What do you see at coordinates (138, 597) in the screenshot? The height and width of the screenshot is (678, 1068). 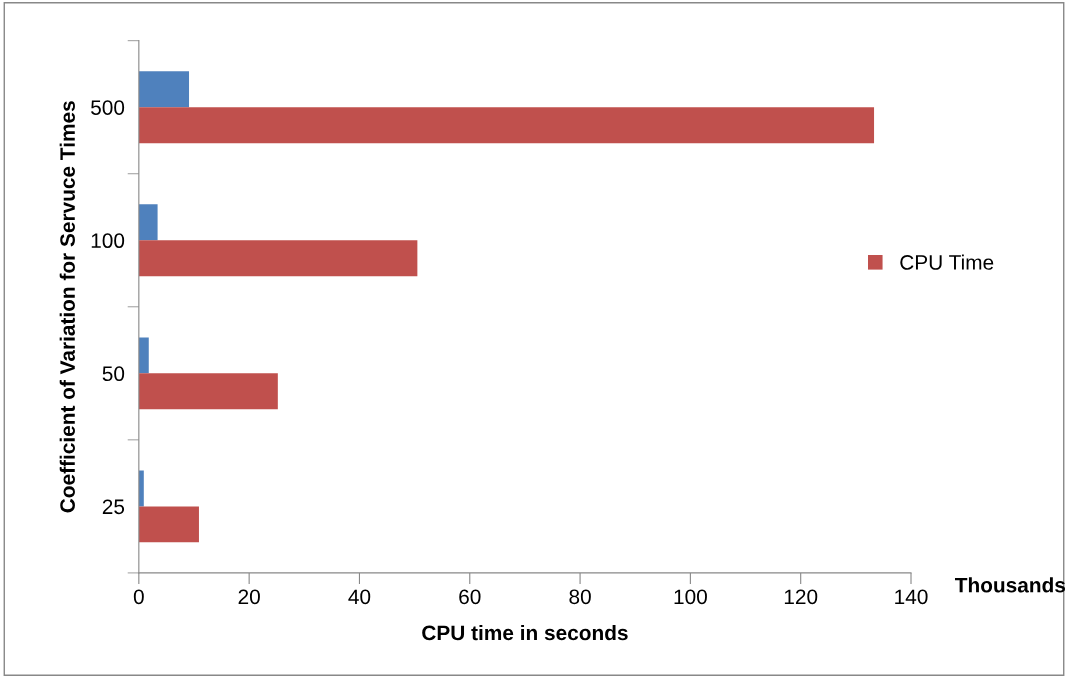 I see `x-tick-label: 0` at bounding box center [138, 597].